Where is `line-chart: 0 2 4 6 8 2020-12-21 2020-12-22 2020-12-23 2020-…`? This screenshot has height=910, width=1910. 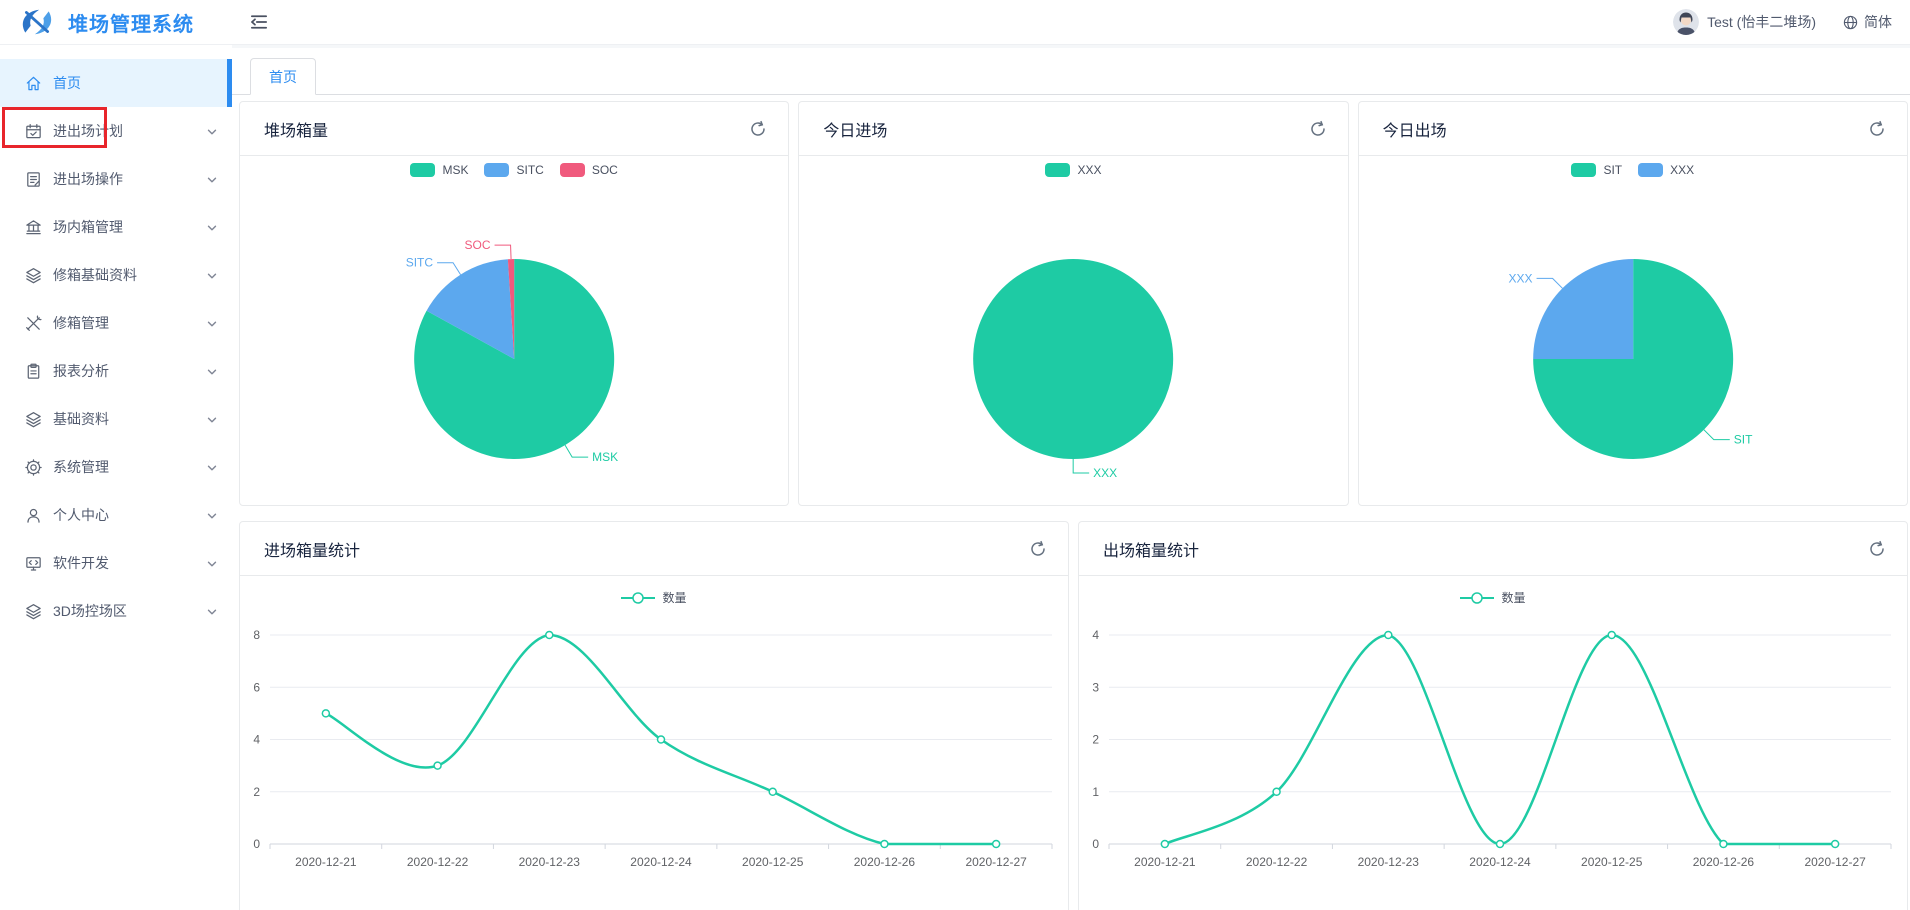 line-chart: 0 2 4 6 8 2020-12-21 2020-12-22 2020-12-23 2020-… is located at coordinates (653, 748).